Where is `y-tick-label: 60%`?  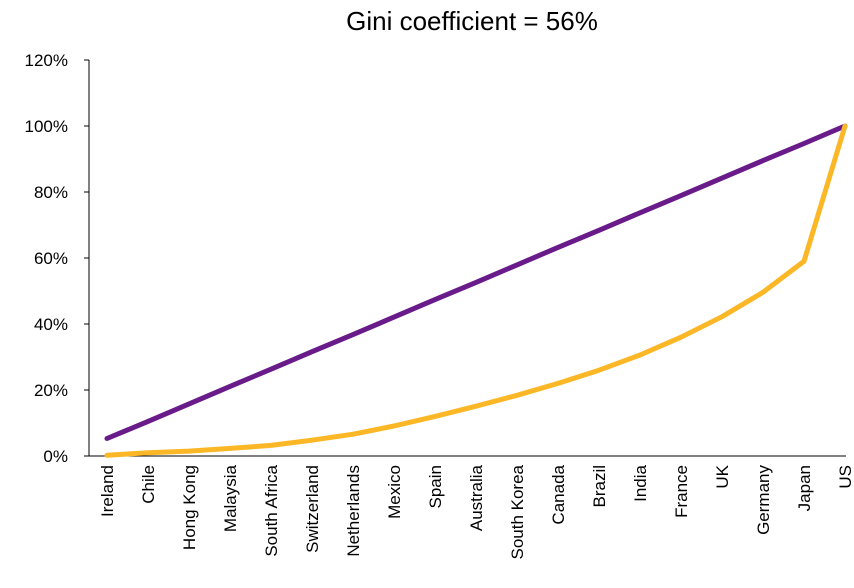
y-tick-label: 60% is located at coordinates (51, 258).